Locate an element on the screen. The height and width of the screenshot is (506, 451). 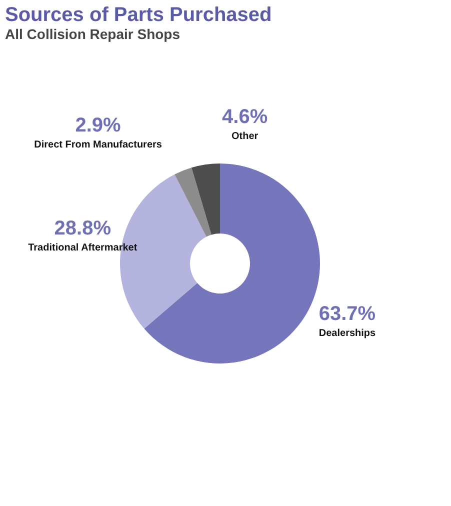
slice-label: Traditional Aftermarket is located at coordinates (83, 248).